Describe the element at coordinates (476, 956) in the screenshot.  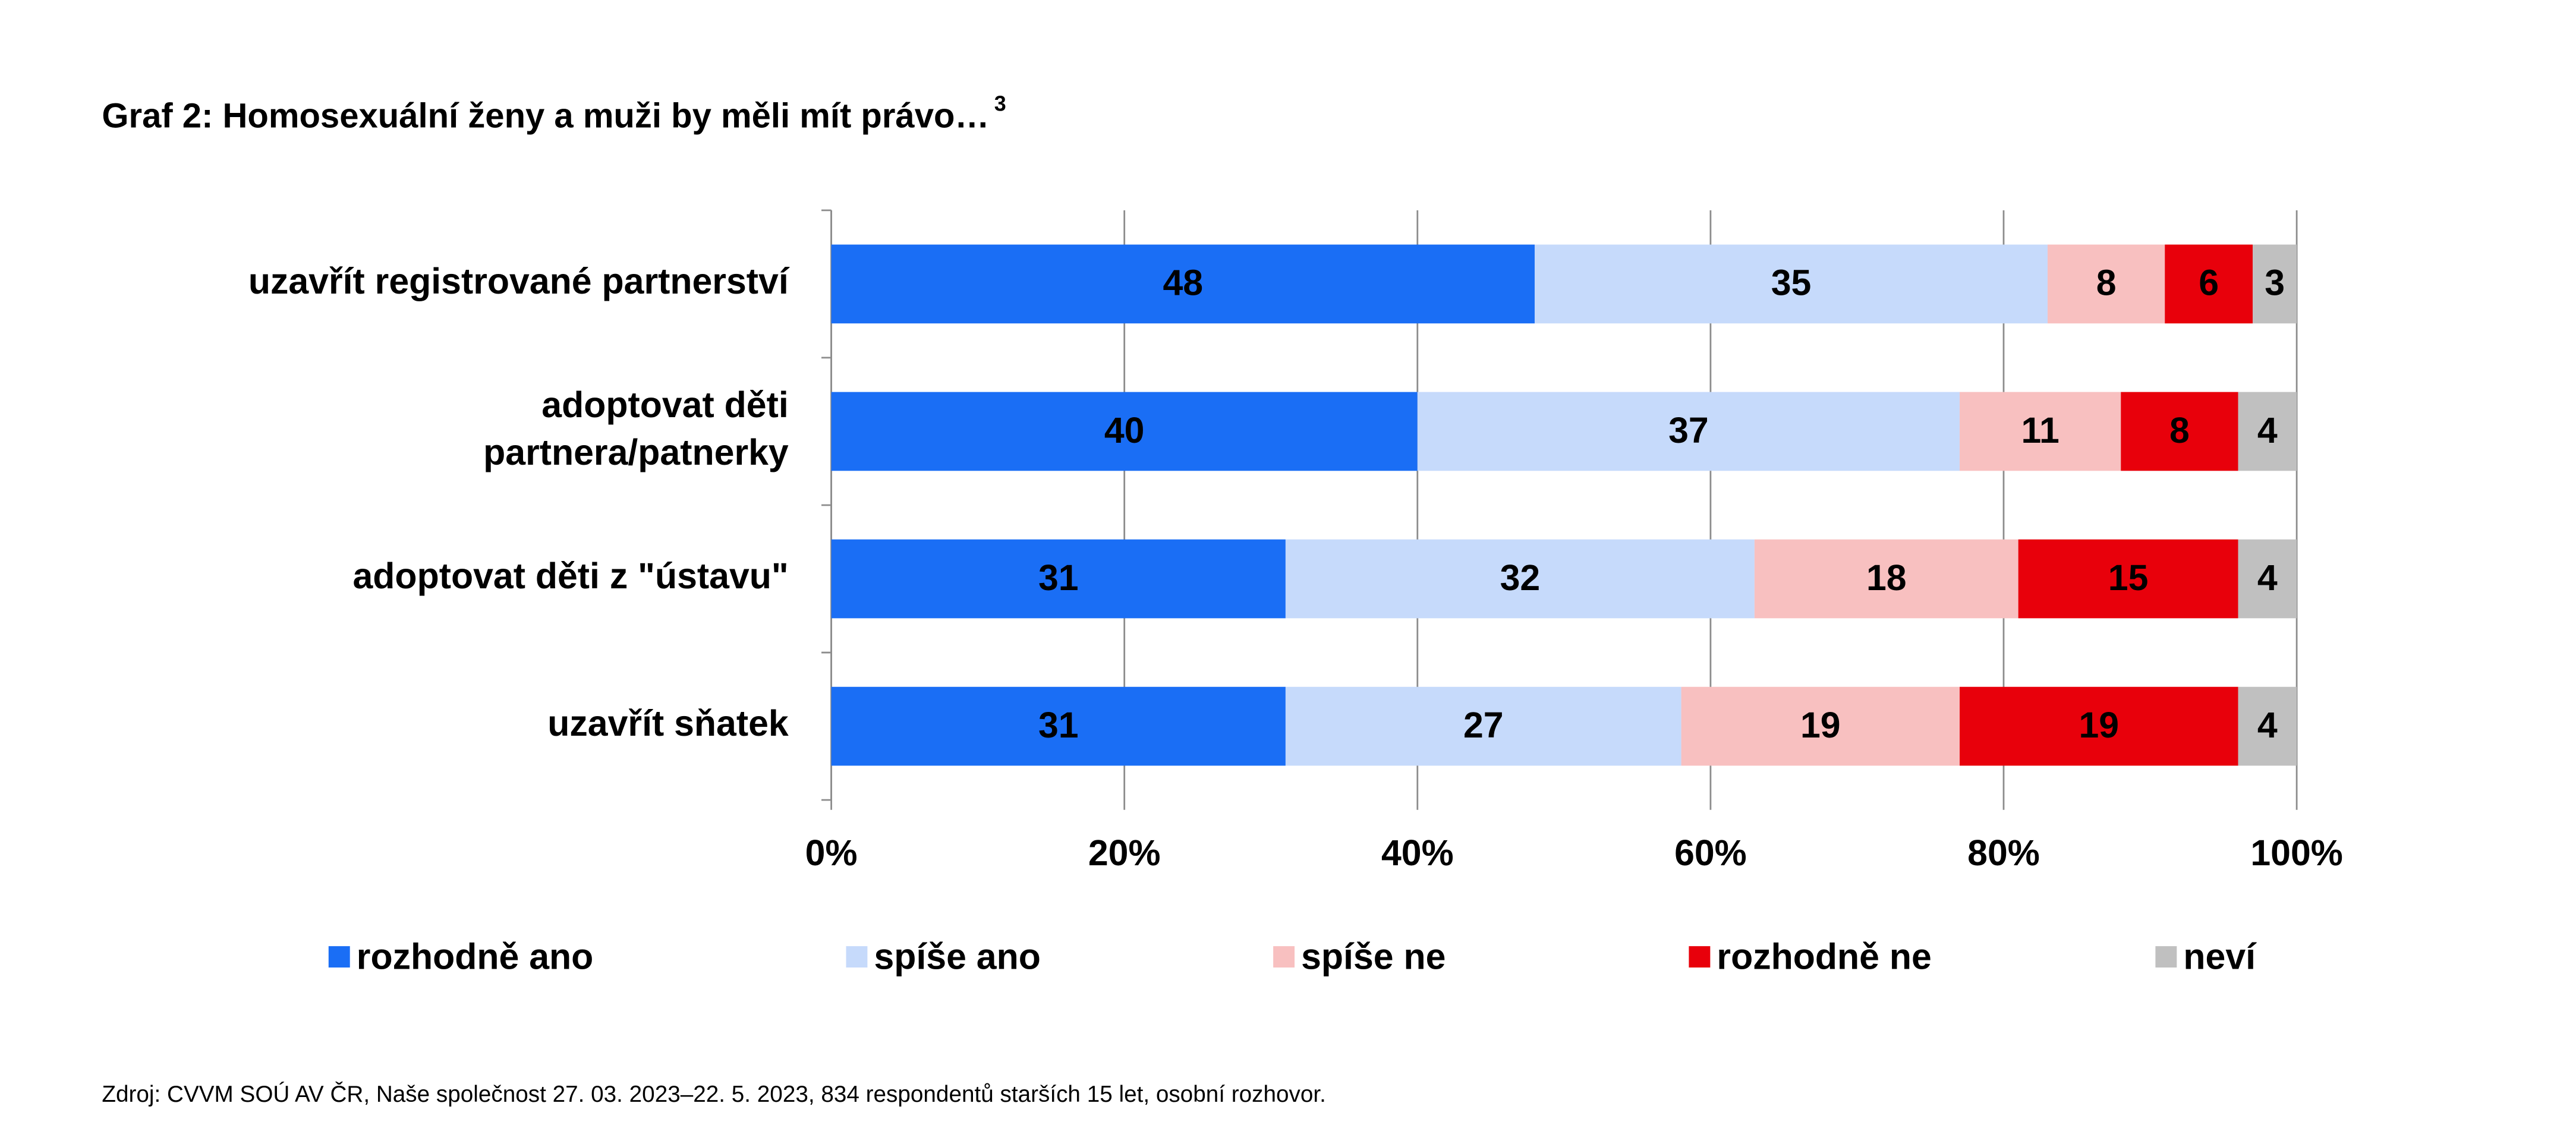
I see `legend-label: rozhodně ano` at that location.